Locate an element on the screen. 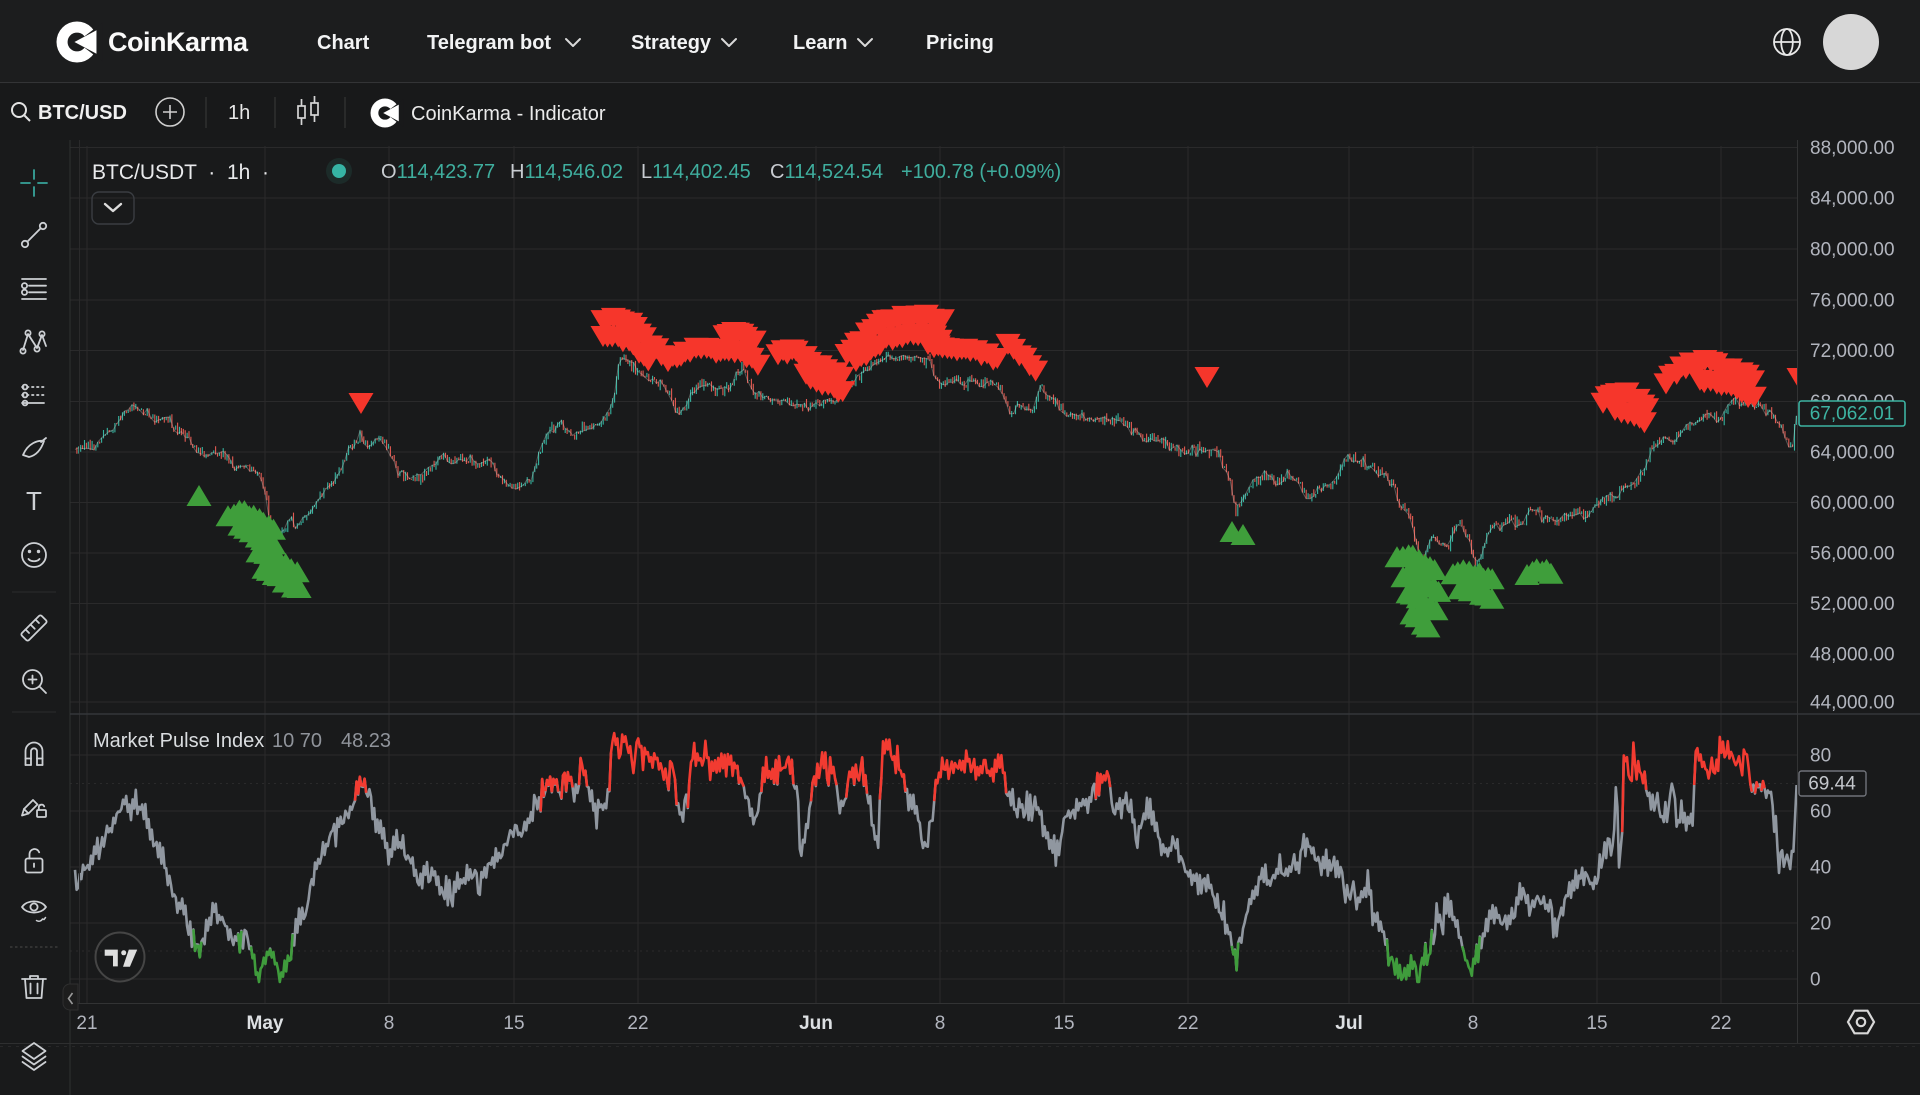  svg-text: 0 is located at coordinates (1815, 980).